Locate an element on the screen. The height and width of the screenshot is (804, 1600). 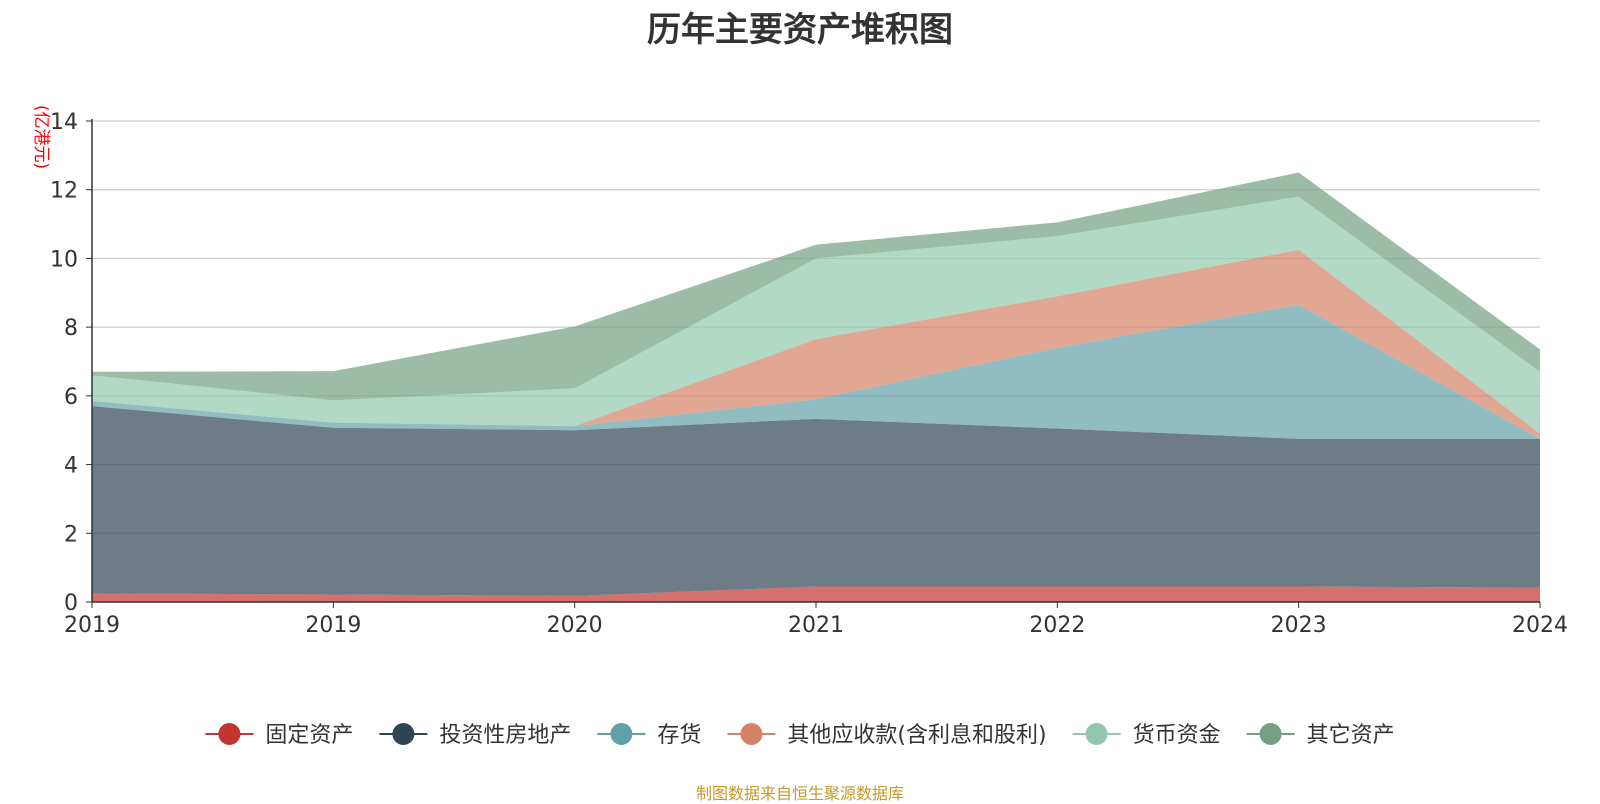
legend-label: 存货 is located at coordinates (679, 735).